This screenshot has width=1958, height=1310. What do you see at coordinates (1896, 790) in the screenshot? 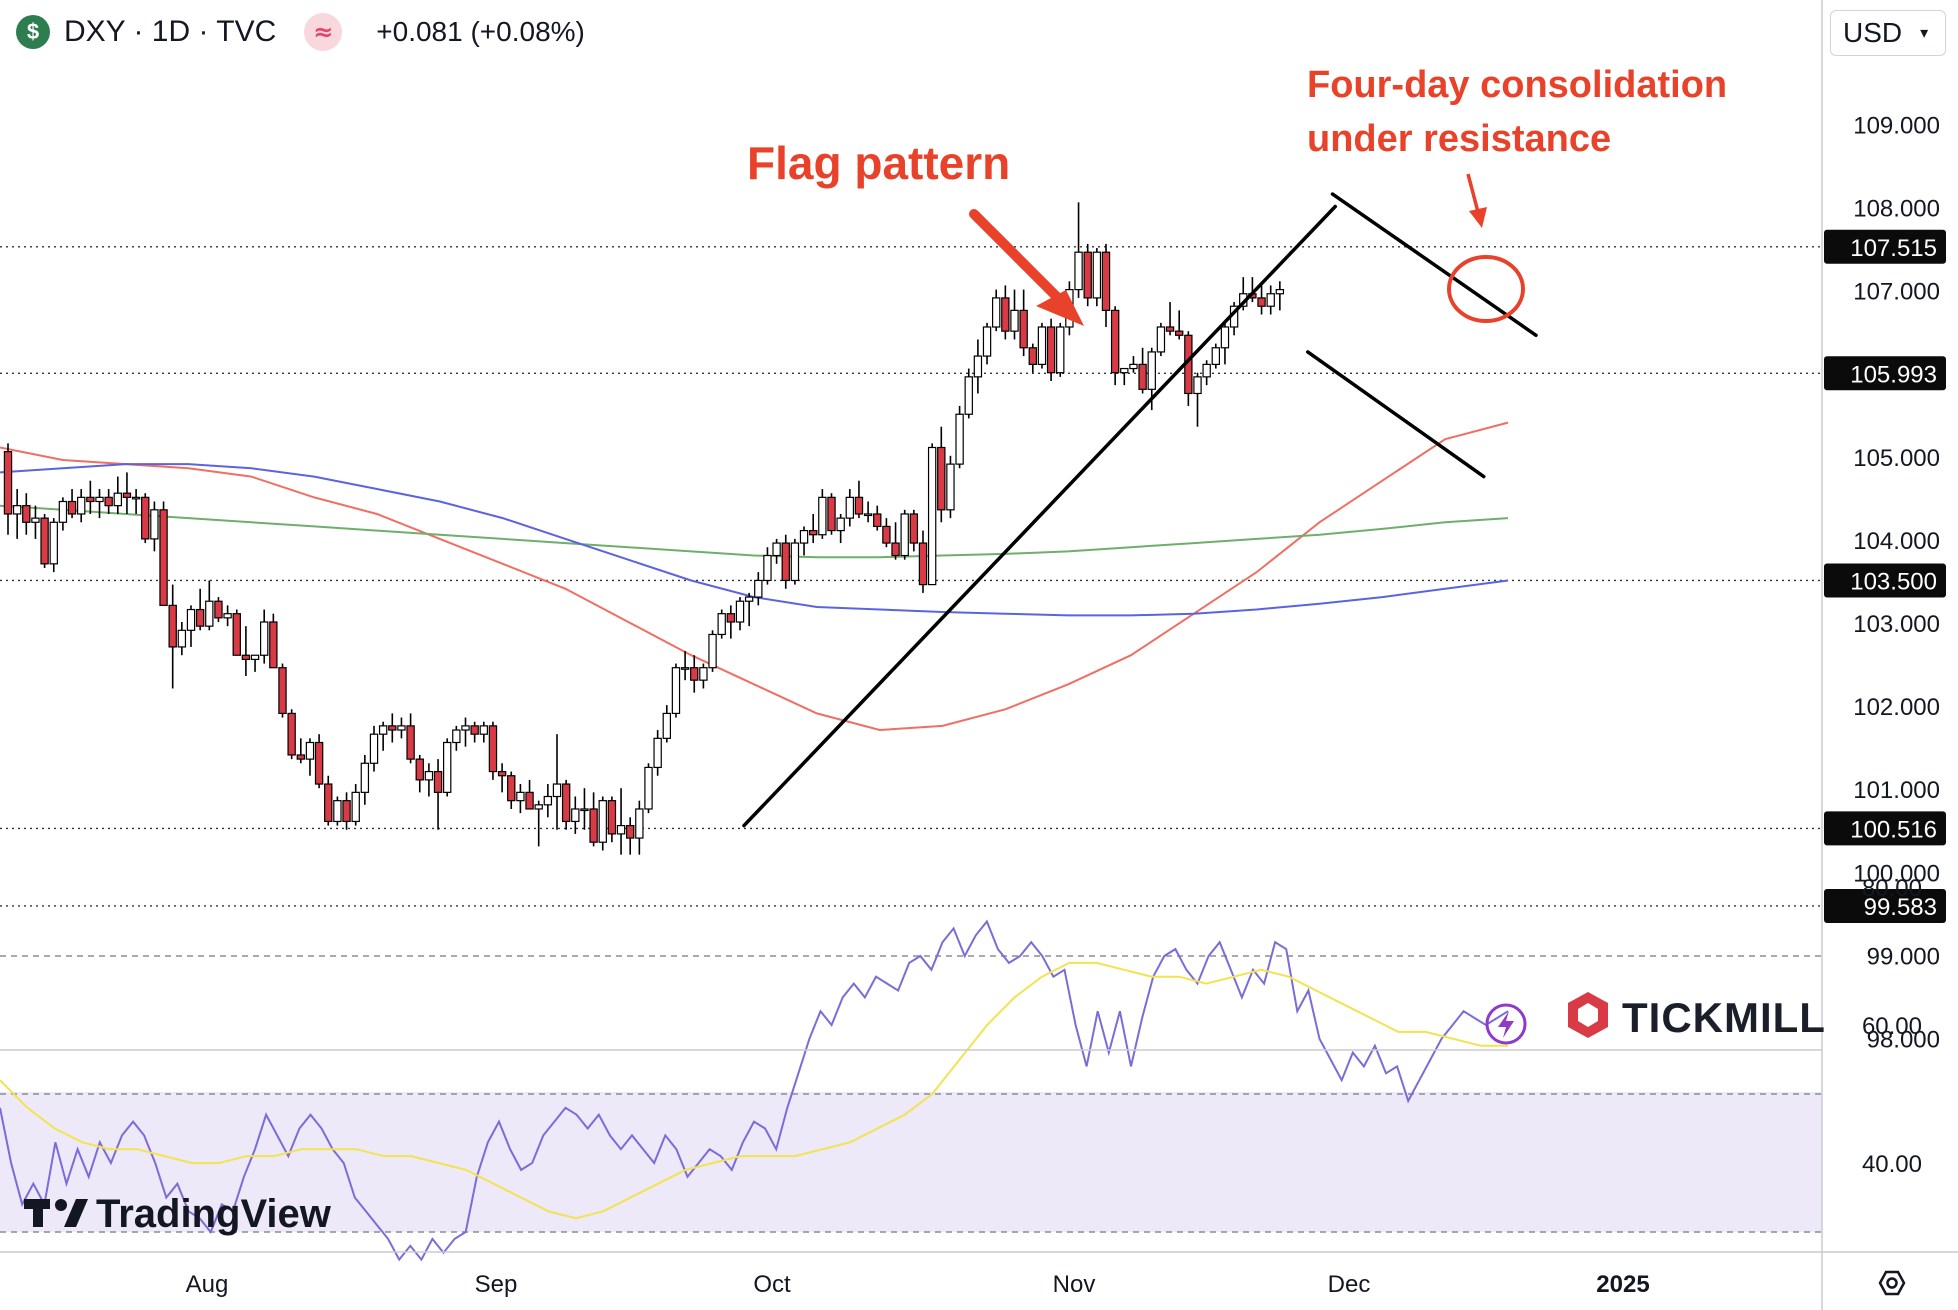
I see `price-tick-label: 101.000` at bounding box center [1896, 790].